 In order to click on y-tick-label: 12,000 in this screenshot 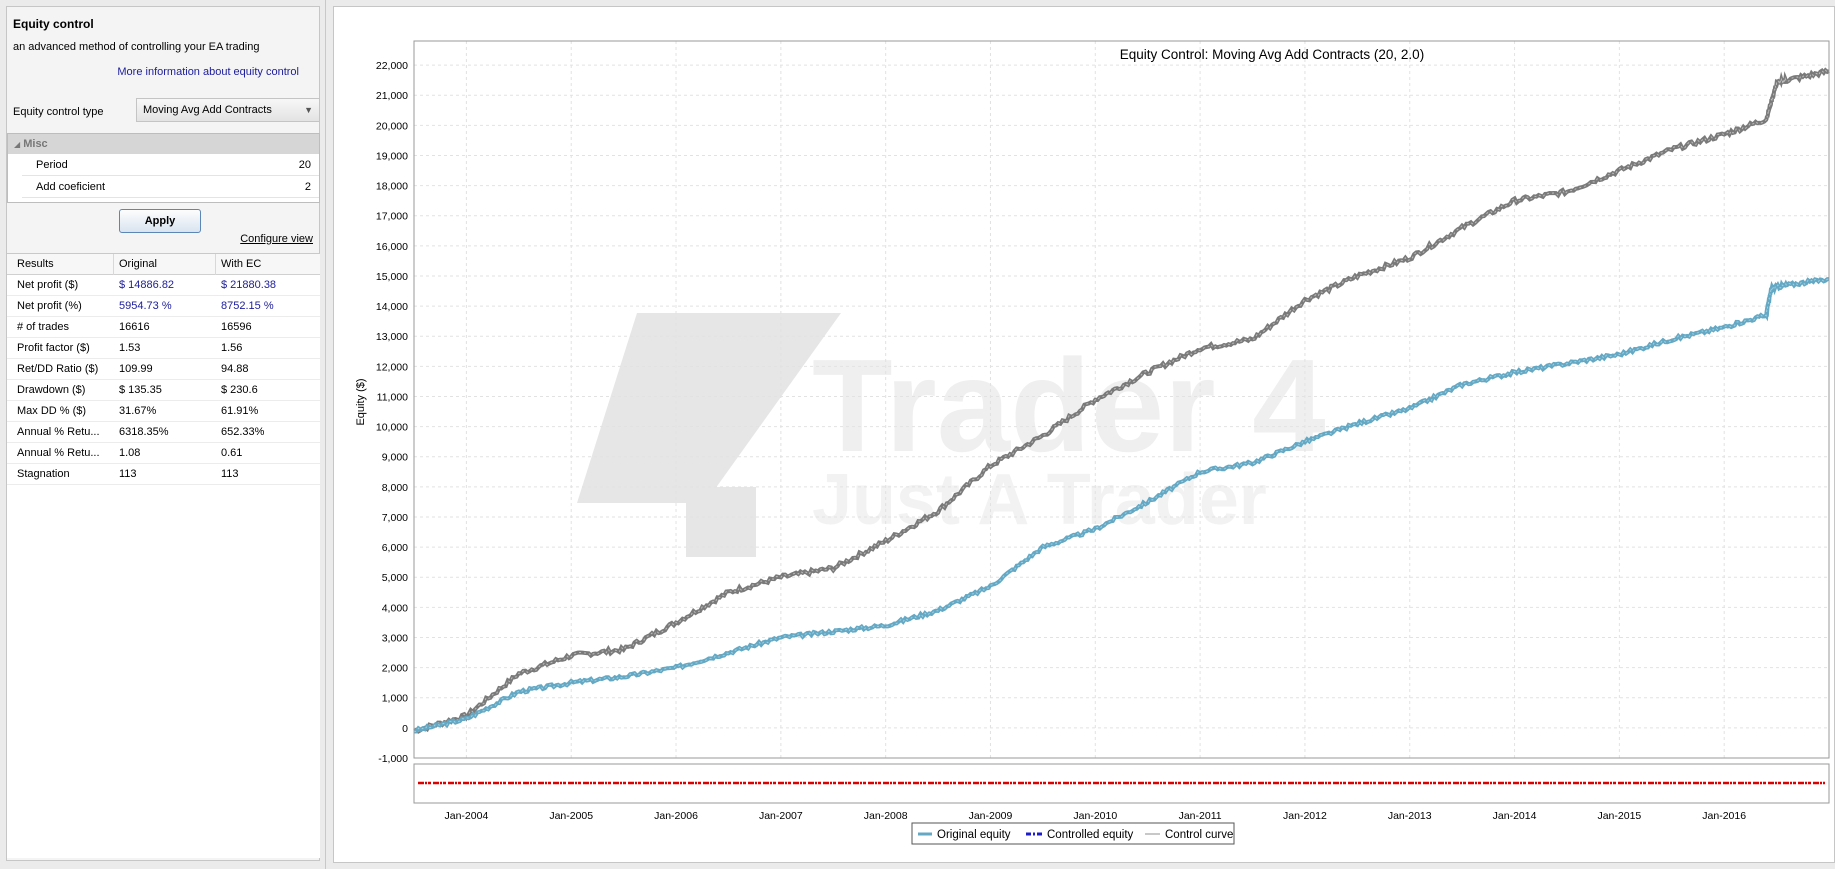, I will do `click(392, 367)`.